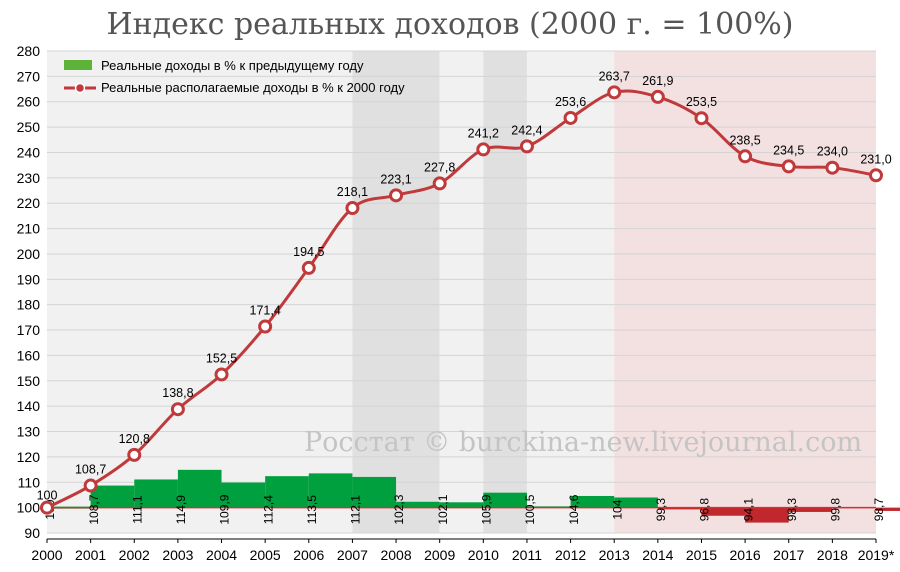  Describe the element at coordinates (265, 555) in the screenshot. I see `x-tick-label-5: 2005` at that location.